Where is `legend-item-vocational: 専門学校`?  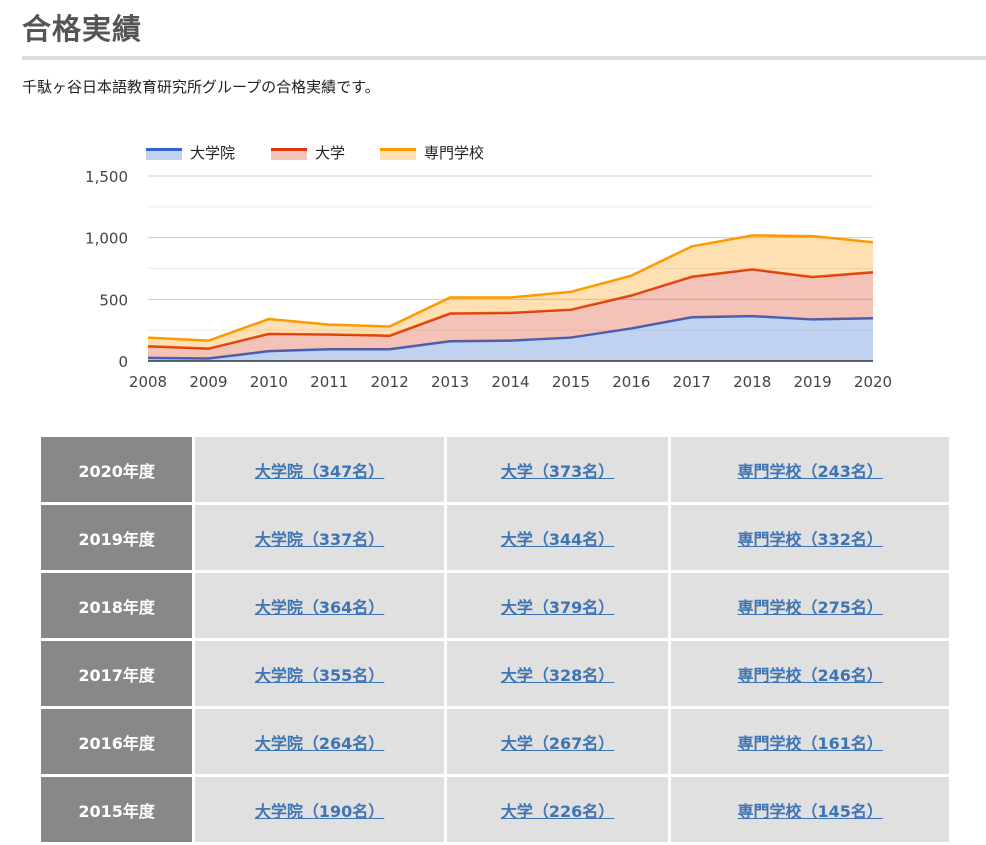 legend-item-vocational: 専門学校 is located at coordinates (432, 153).